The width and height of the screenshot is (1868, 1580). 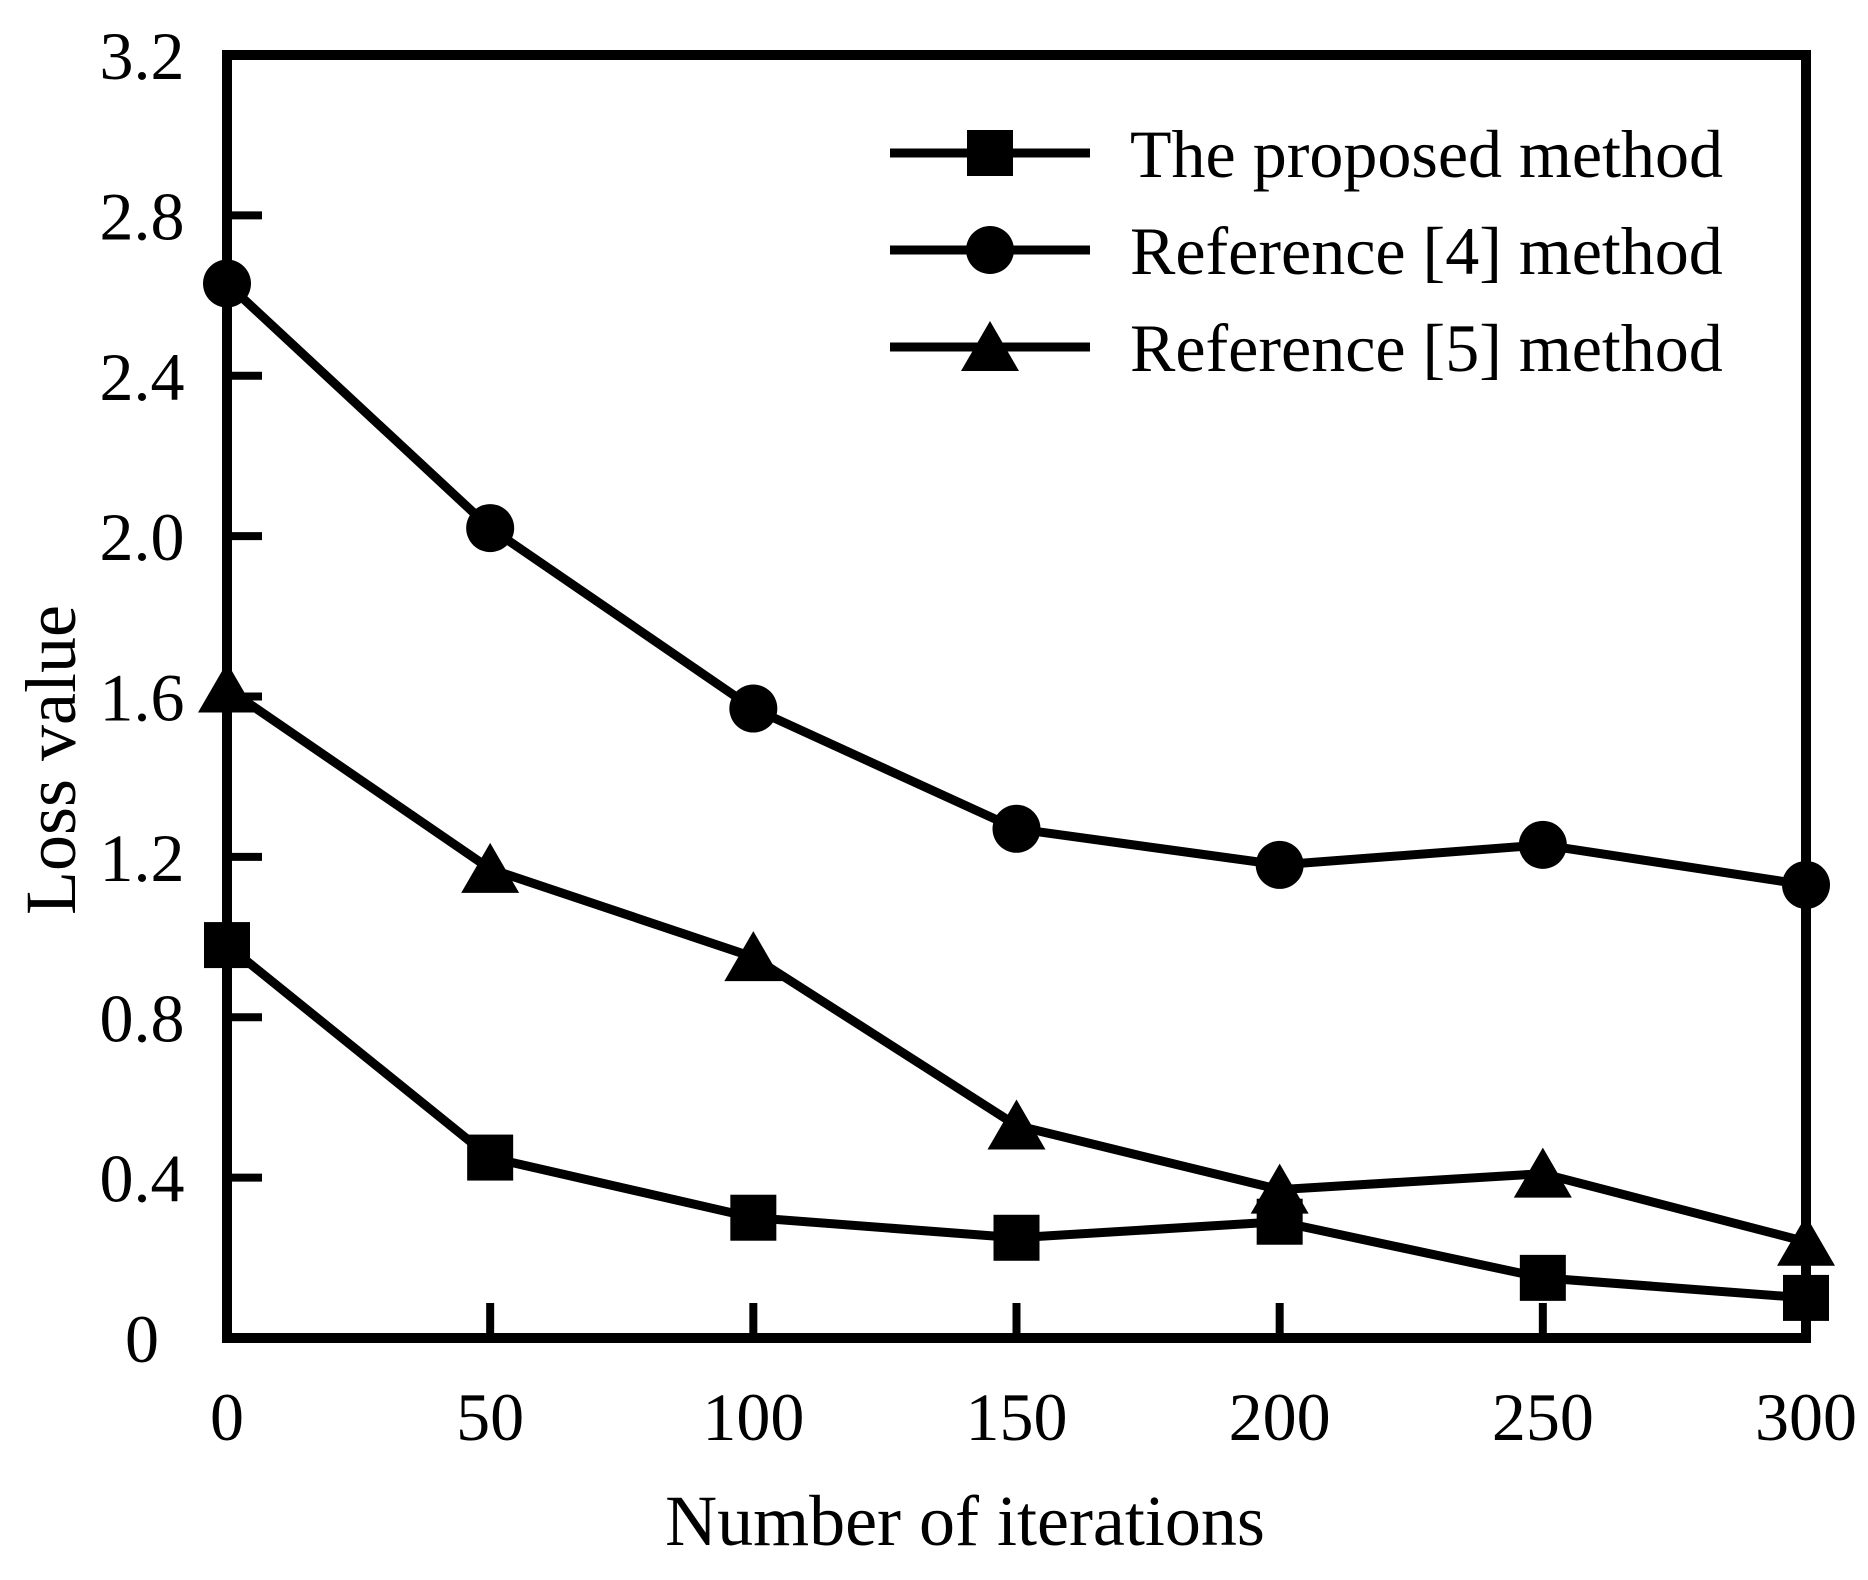 I want to click on x-tick-label: 250, so click(x=1543, y=1417).